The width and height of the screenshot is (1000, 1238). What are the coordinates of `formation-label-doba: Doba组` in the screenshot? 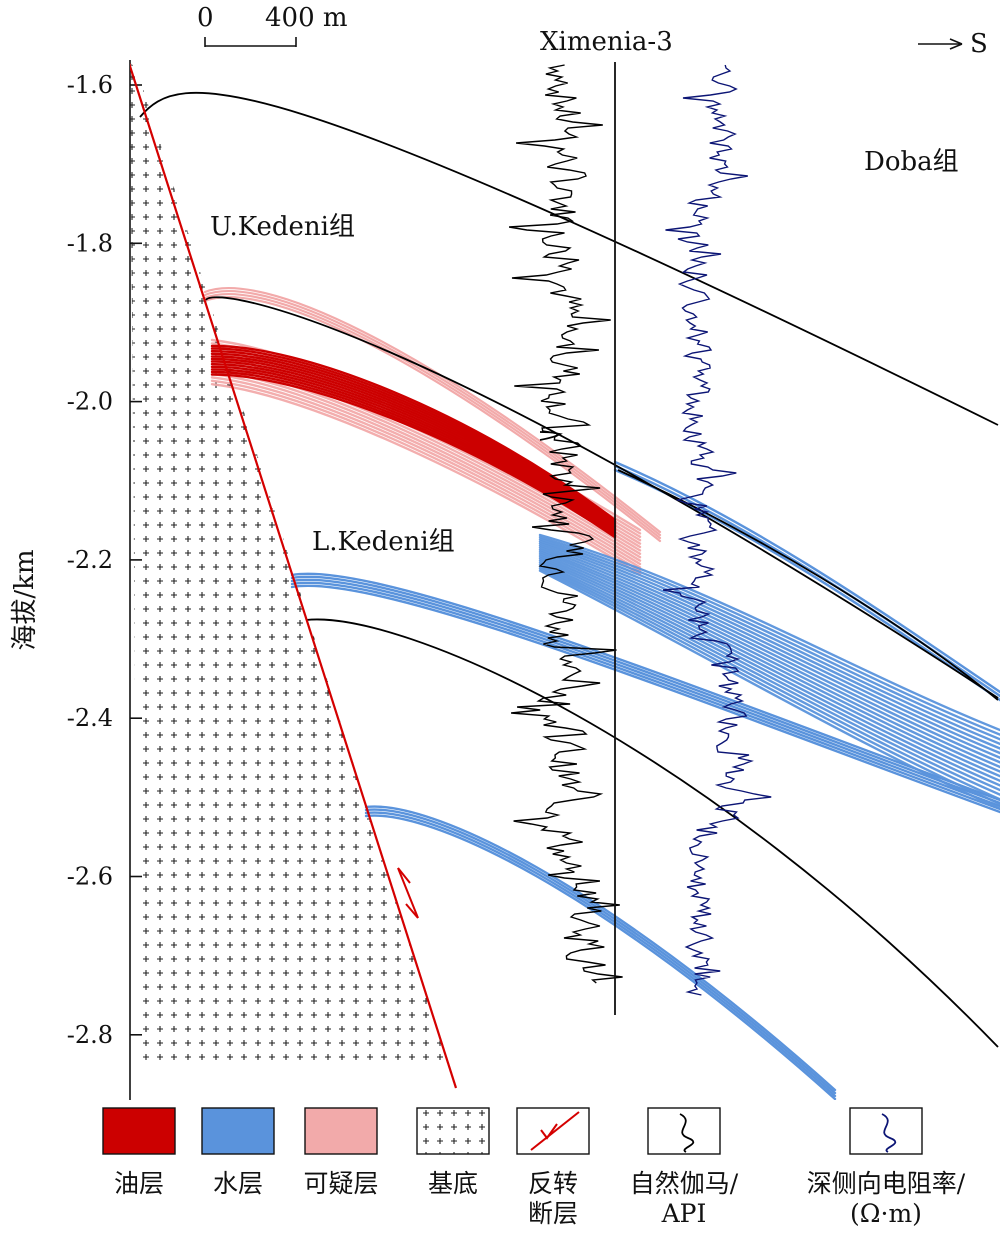 It's located at (911, 162).